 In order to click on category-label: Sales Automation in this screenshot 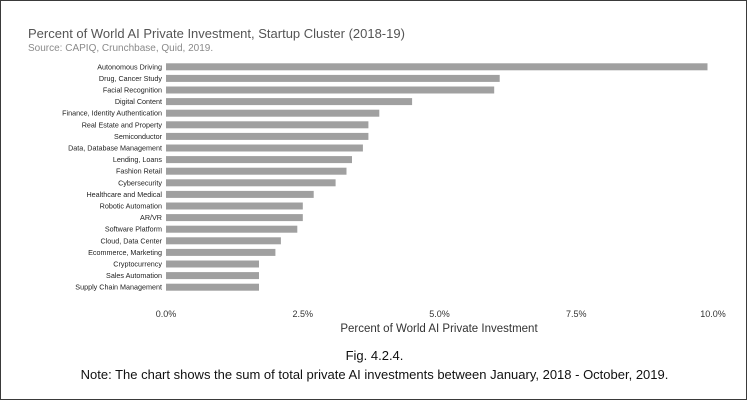, I will do `click(134, 275)`.